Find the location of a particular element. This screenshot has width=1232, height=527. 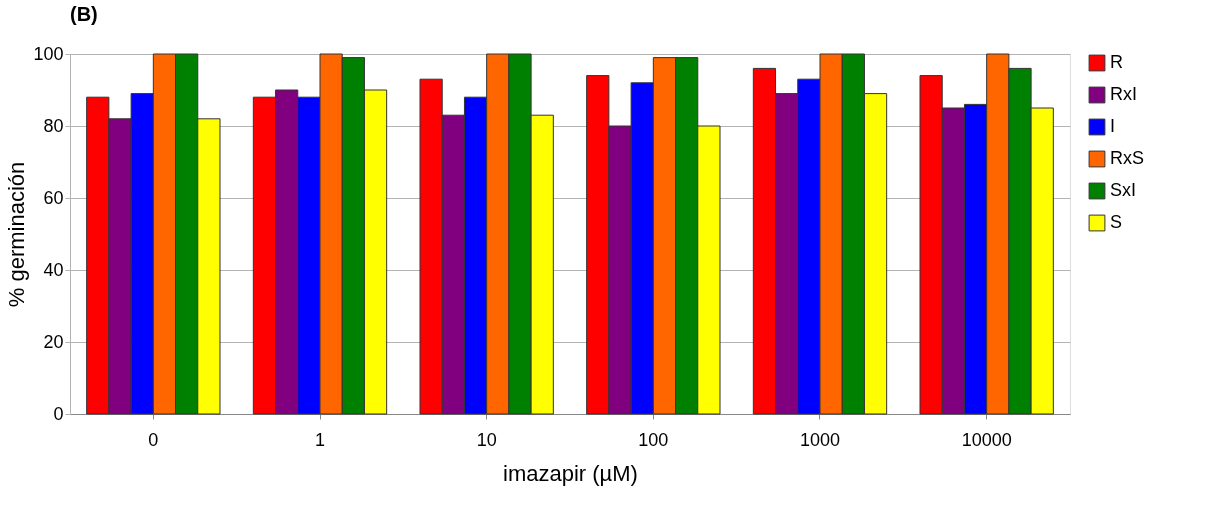

x-tick-label: 10 is located at coordinates (486, 439).